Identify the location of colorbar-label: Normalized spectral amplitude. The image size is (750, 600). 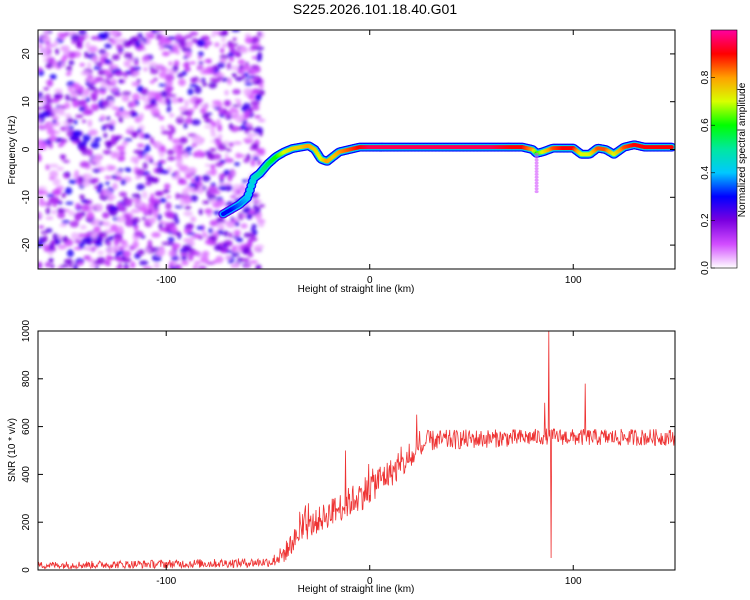
(742, 149).